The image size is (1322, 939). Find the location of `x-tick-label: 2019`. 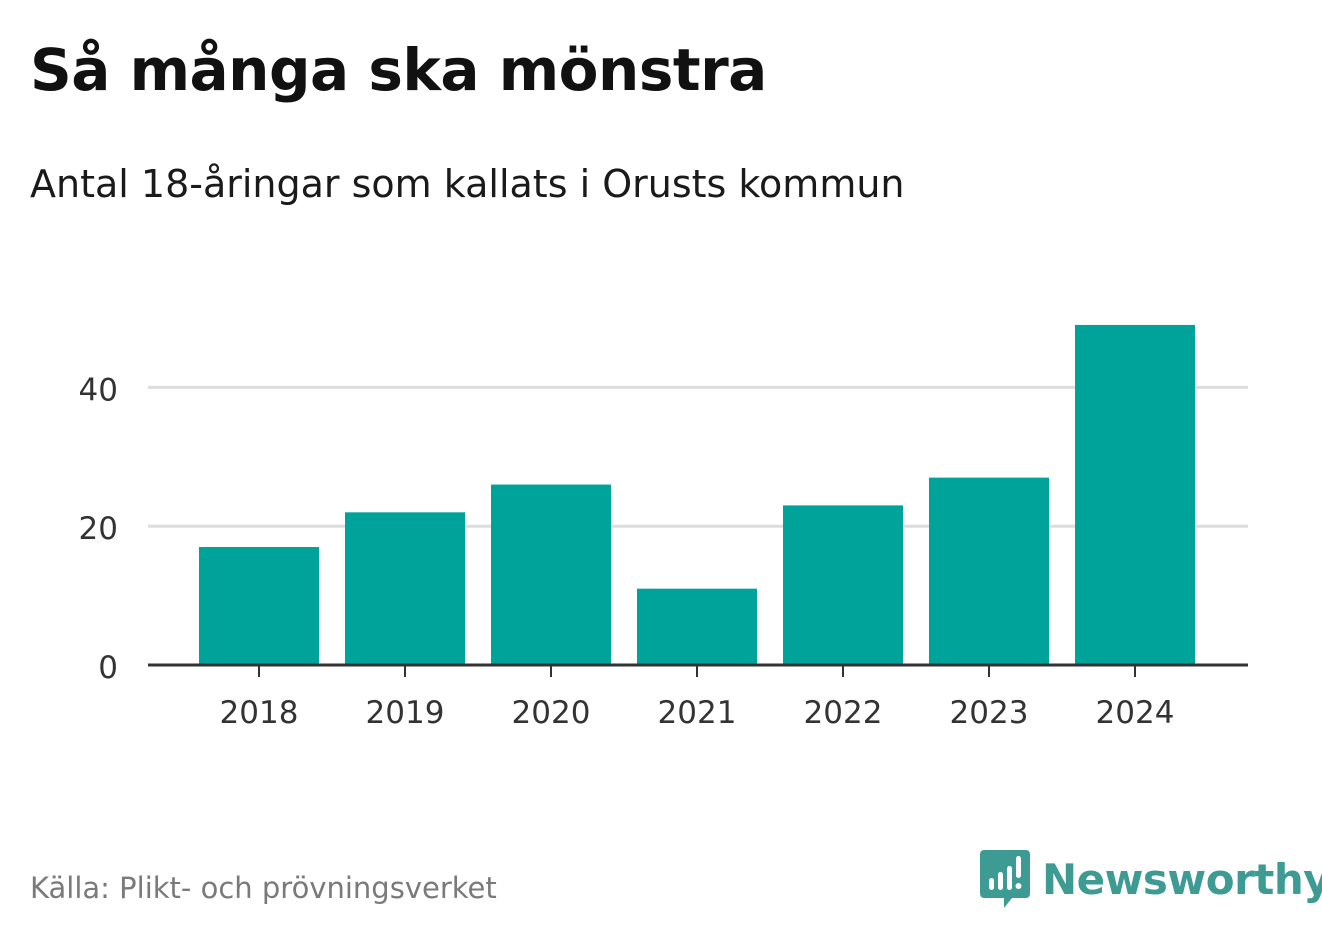

x-tick-label: 2019 is located at coordinates (405, 713).